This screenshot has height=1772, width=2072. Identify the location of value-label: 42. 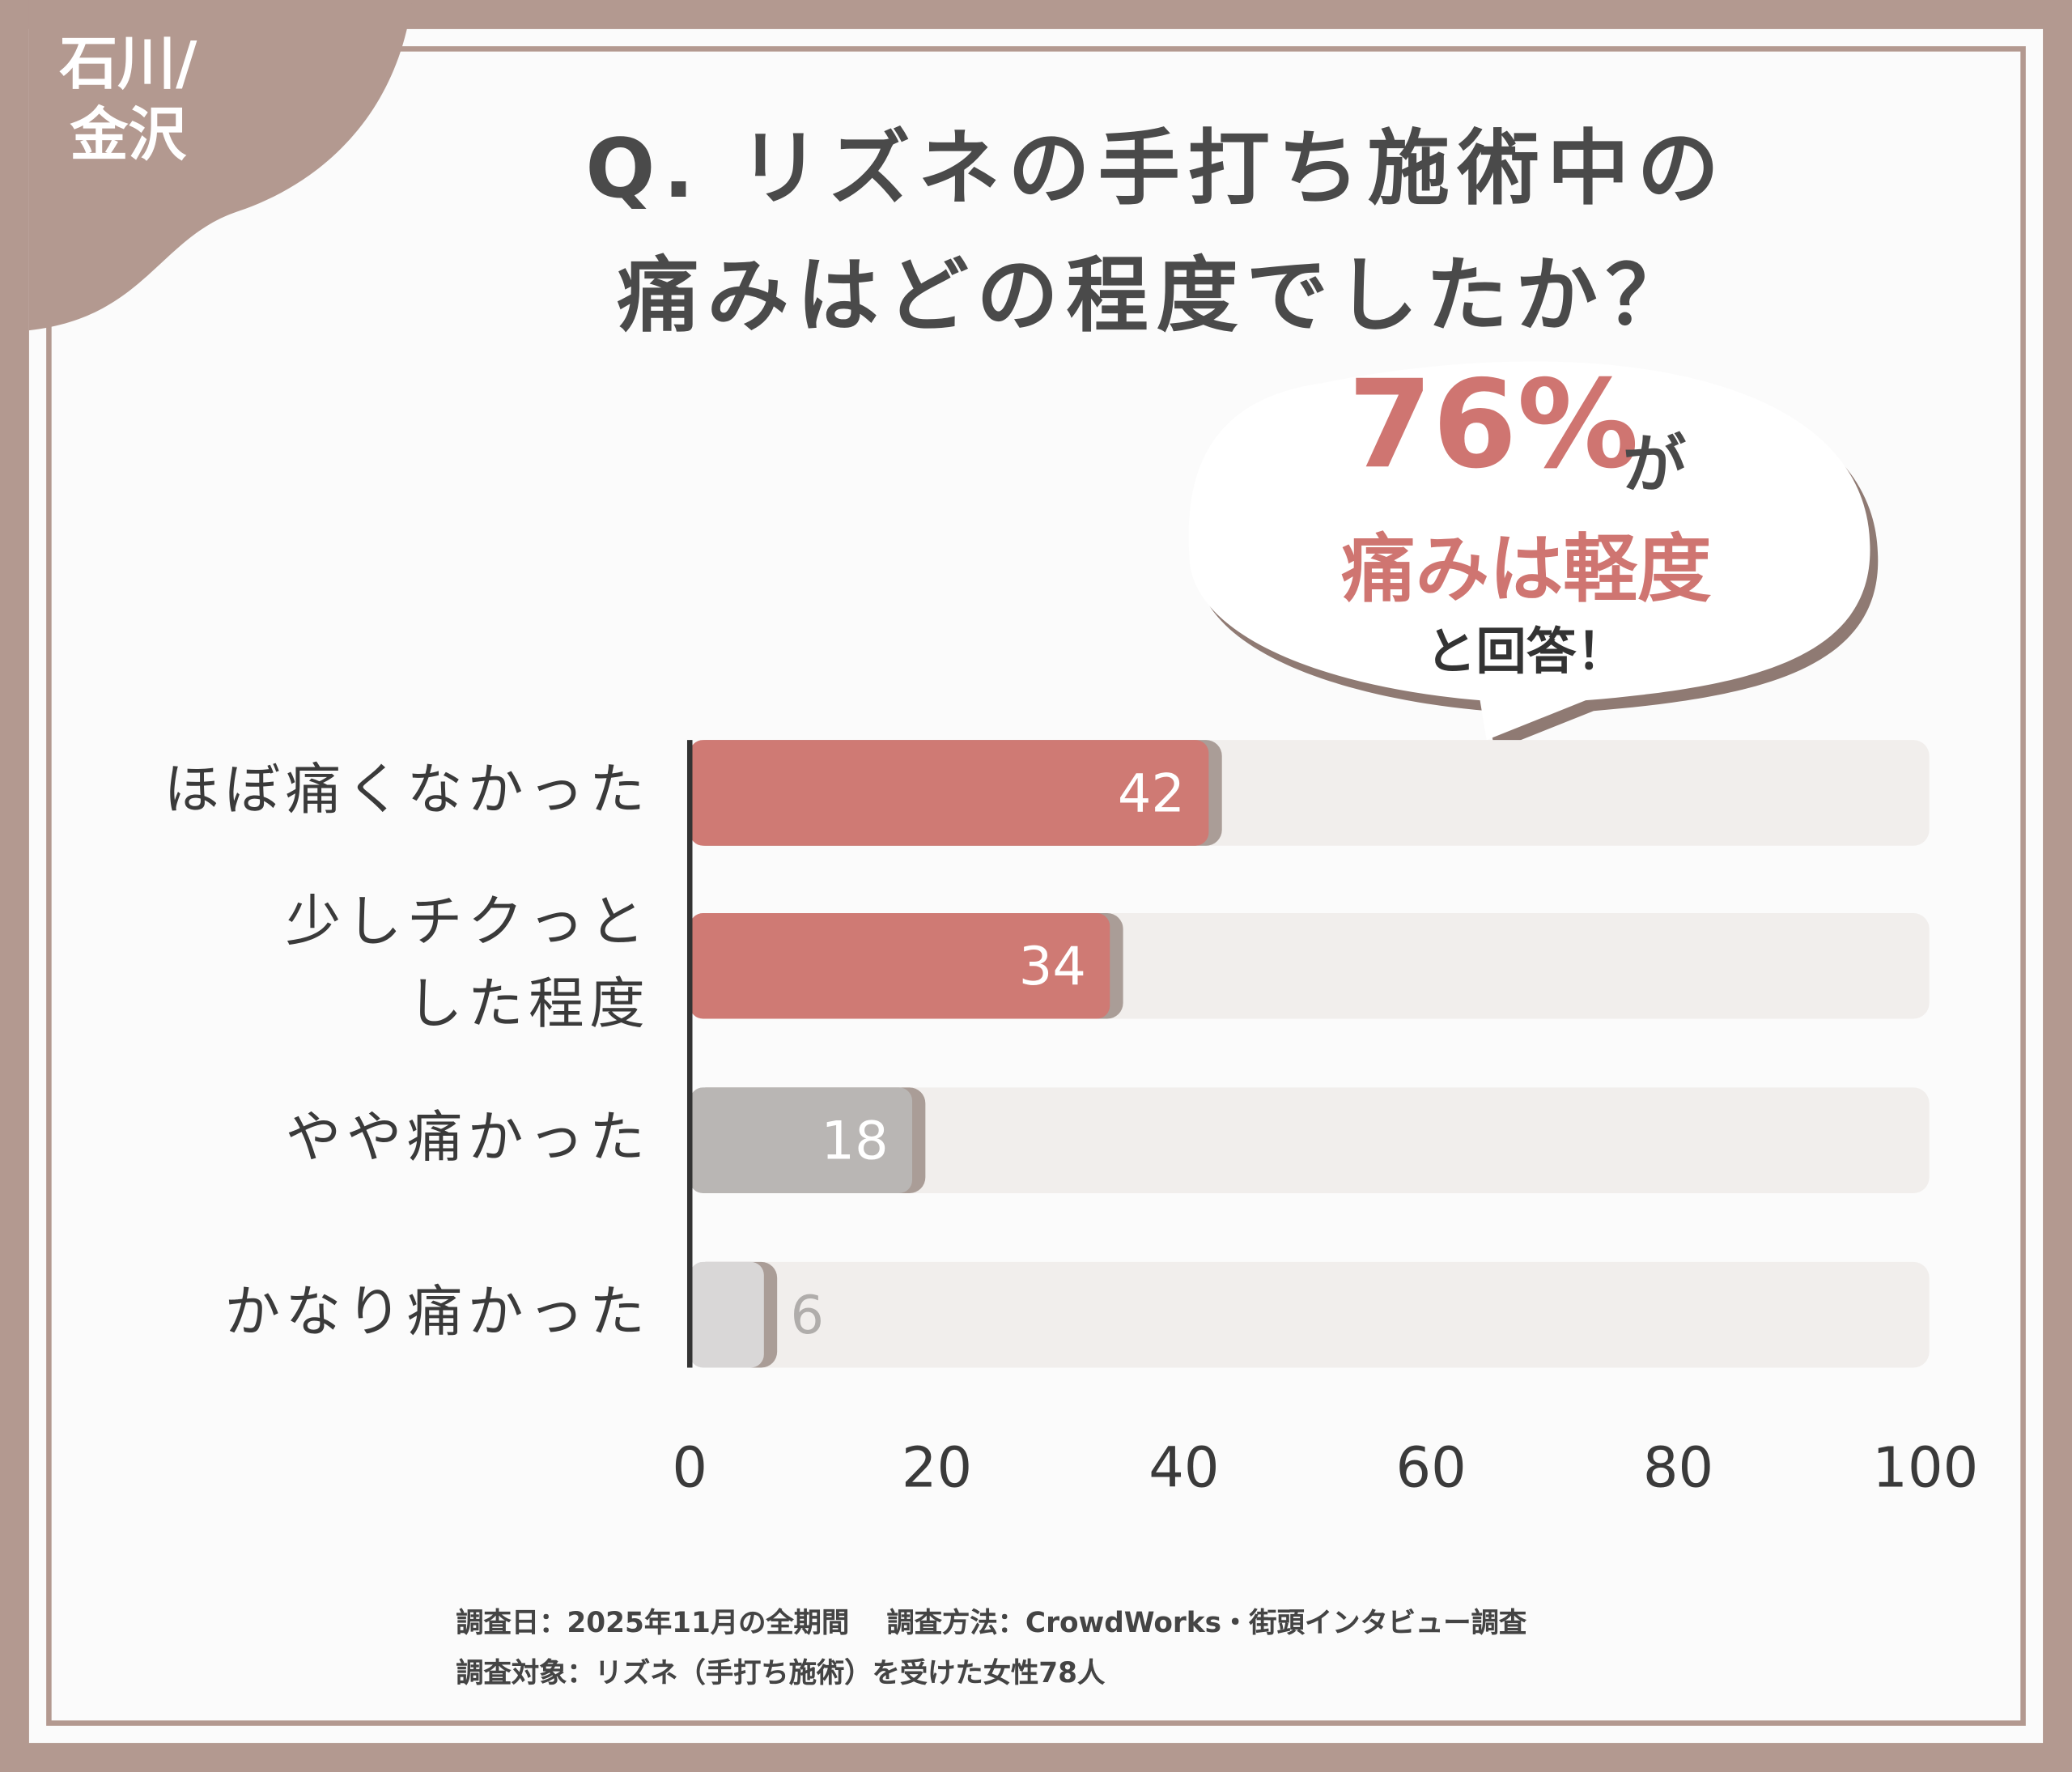
(1151, 794).